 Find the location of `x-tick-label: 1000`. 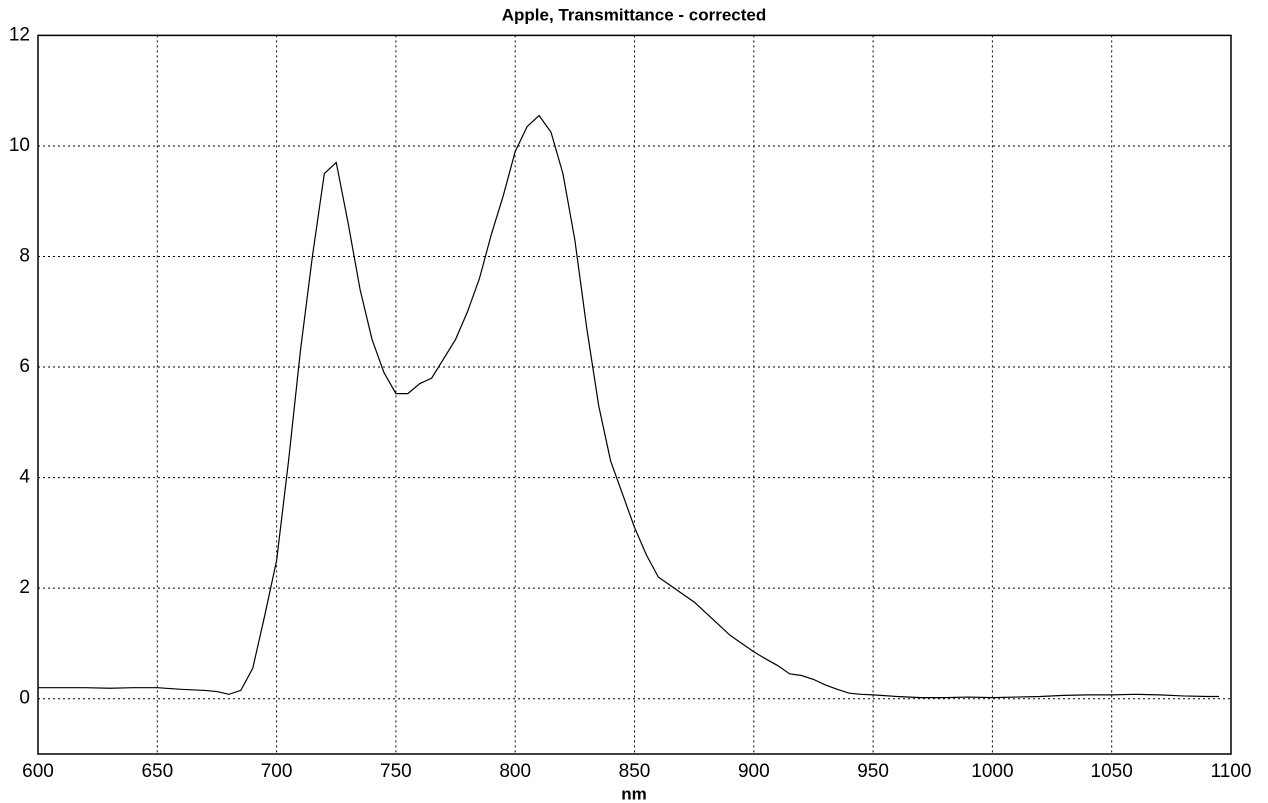

x-tick-label: 1000 is located at coordinates (992, 771).